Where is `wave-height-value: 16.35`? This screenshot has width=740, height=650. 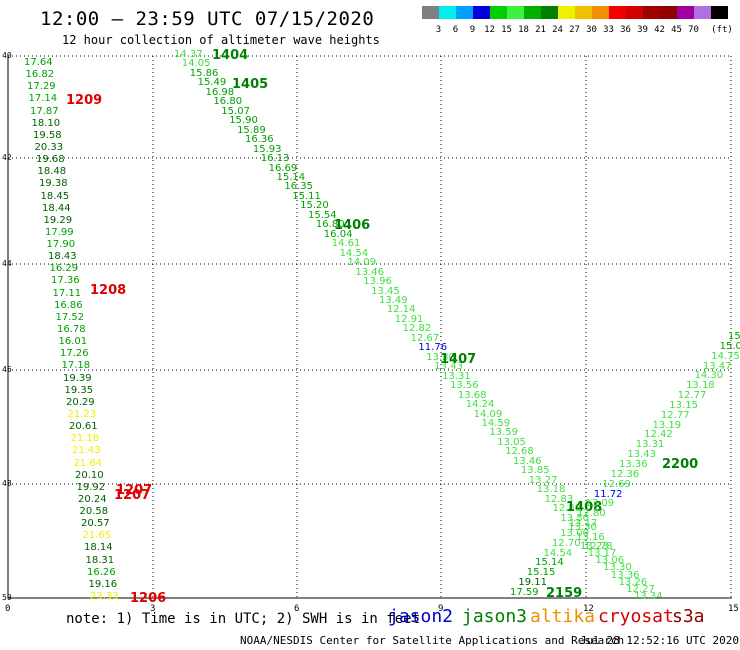
wave-height-value: 16.35 is located at coordinates (299, 187).